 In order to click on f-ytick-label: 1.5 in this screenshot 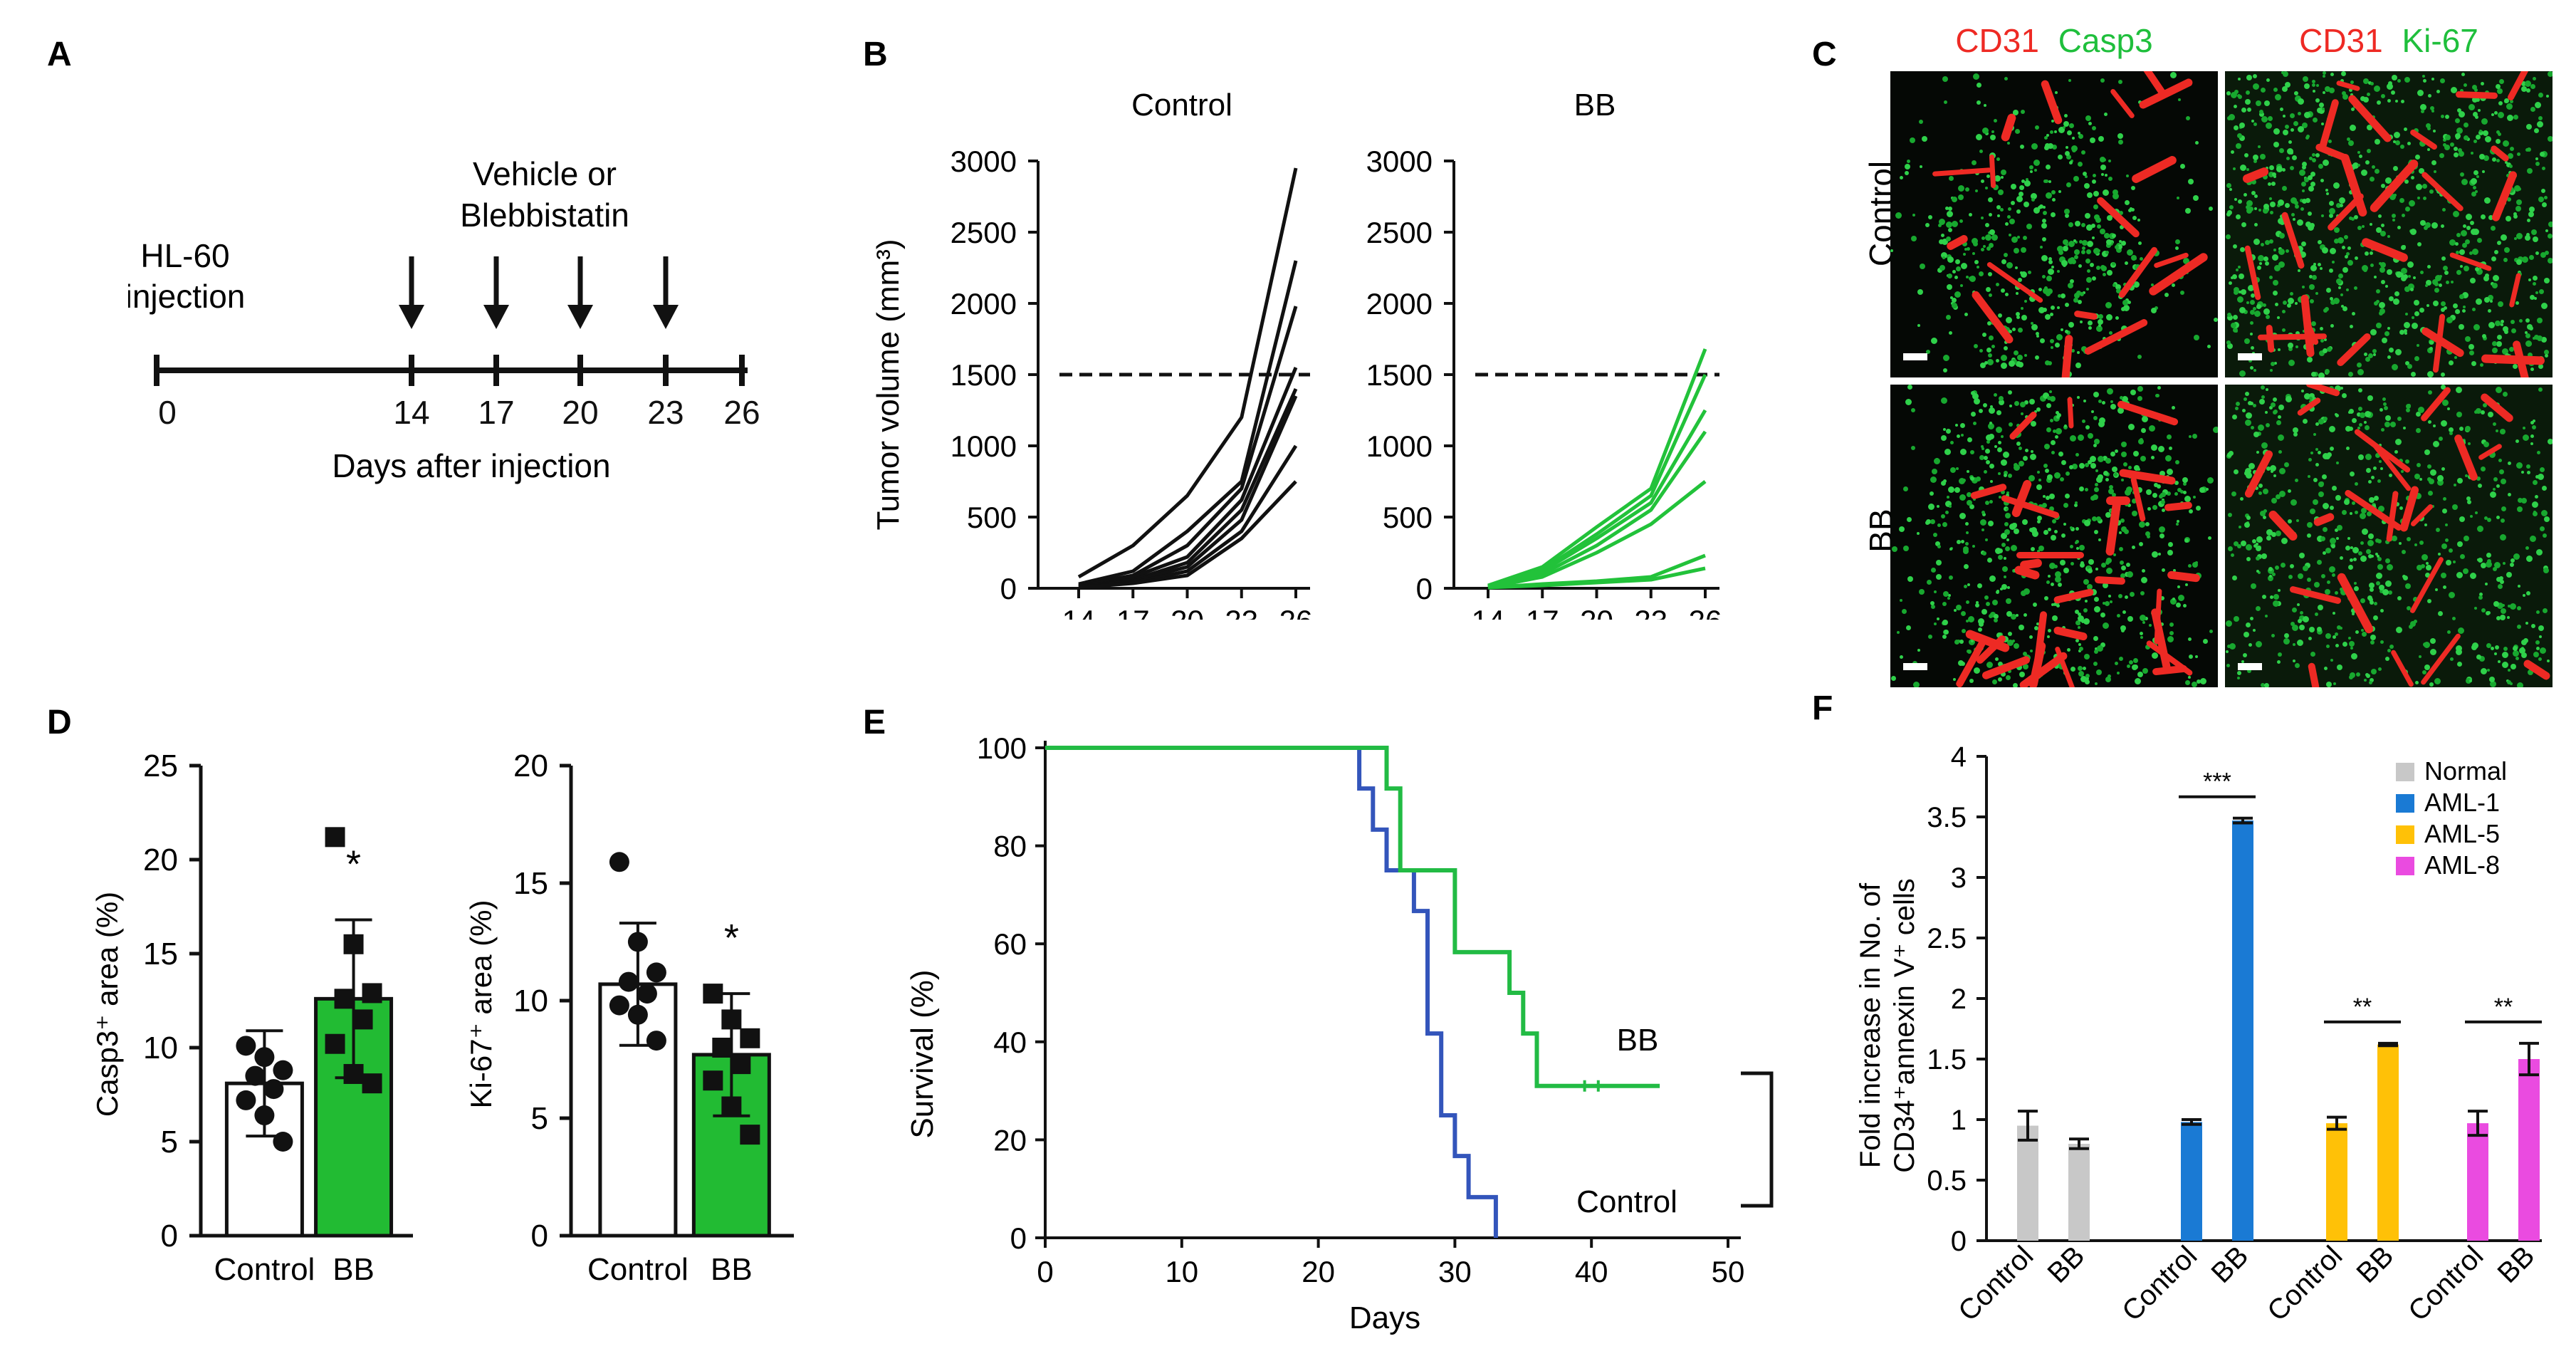, I will do `click(1947, 1059)`.